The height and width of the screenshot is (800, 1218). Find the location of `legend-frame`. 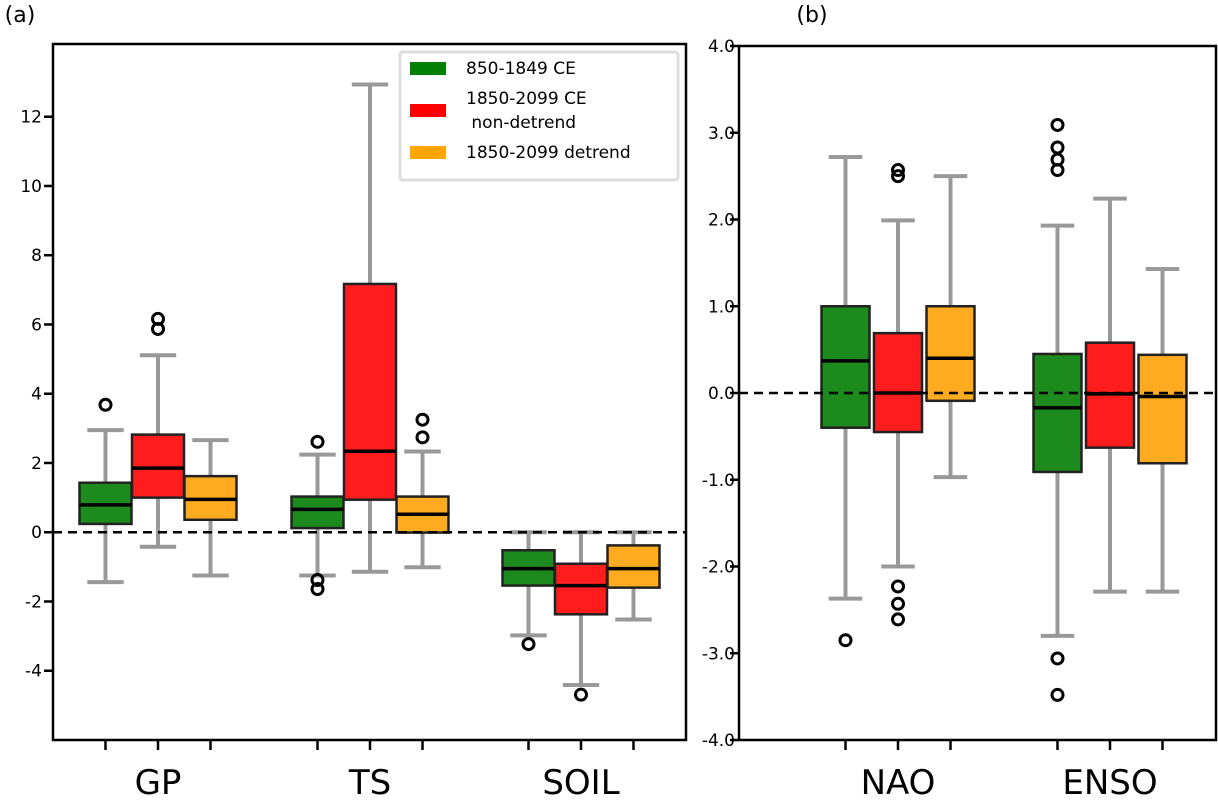

legend-frame is located at coordinates (539, 116).